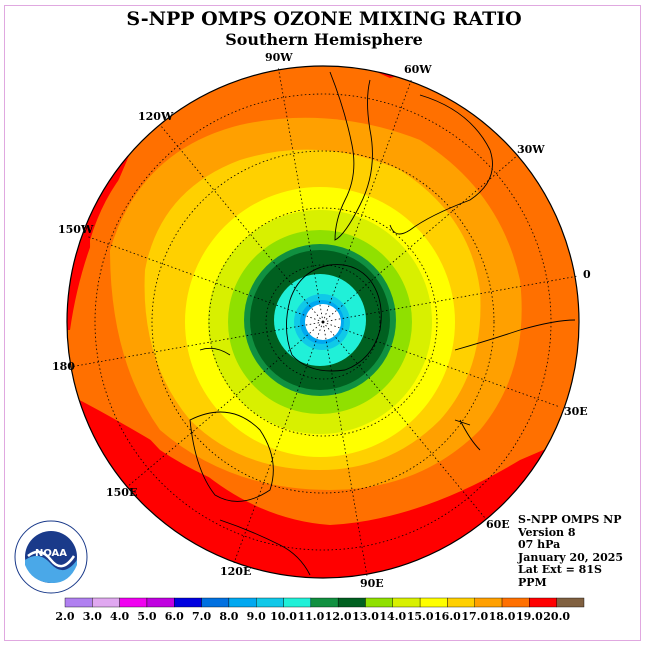 Image resolution: width=648 pixels, height=648 pixels. I want to click on noaa-logo-text: NOAA, so click(51, 553).